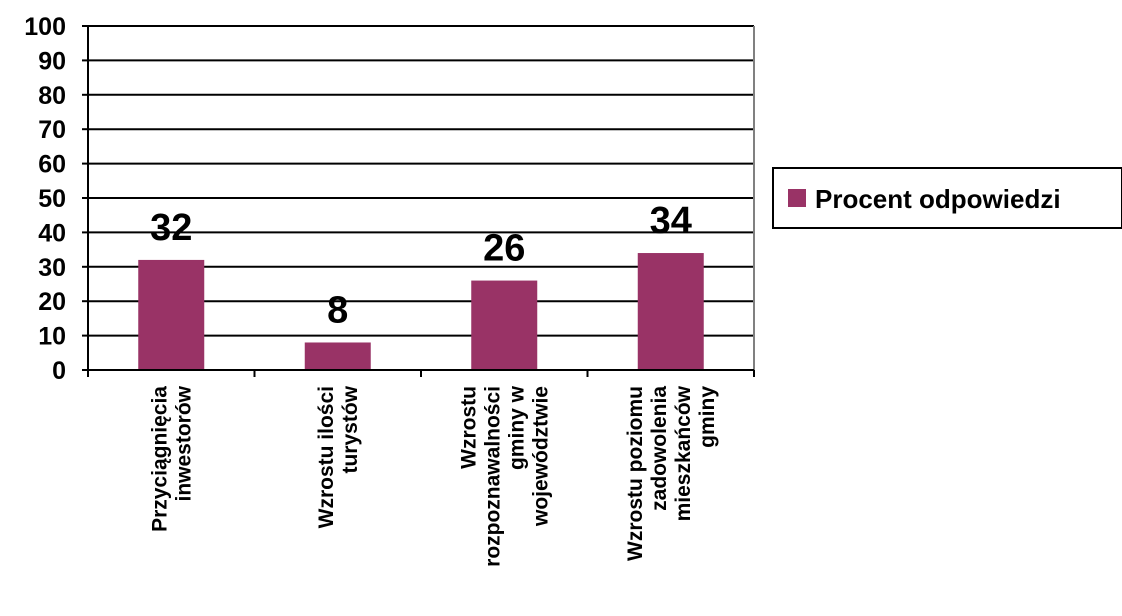 This screenshot has height=616, width=1122. Describe the element at coordinates (350, 429) in the screenshot. I see `x-category-label-line: turystów` at that location.